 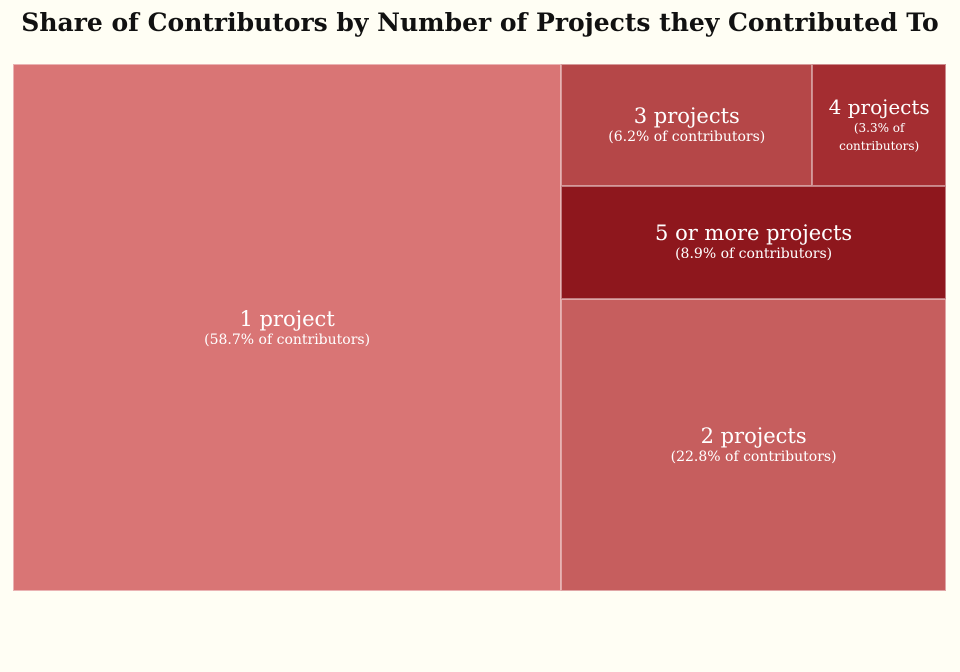 I want to click on tile-label: 4 projects, so click(x=879, y=106).